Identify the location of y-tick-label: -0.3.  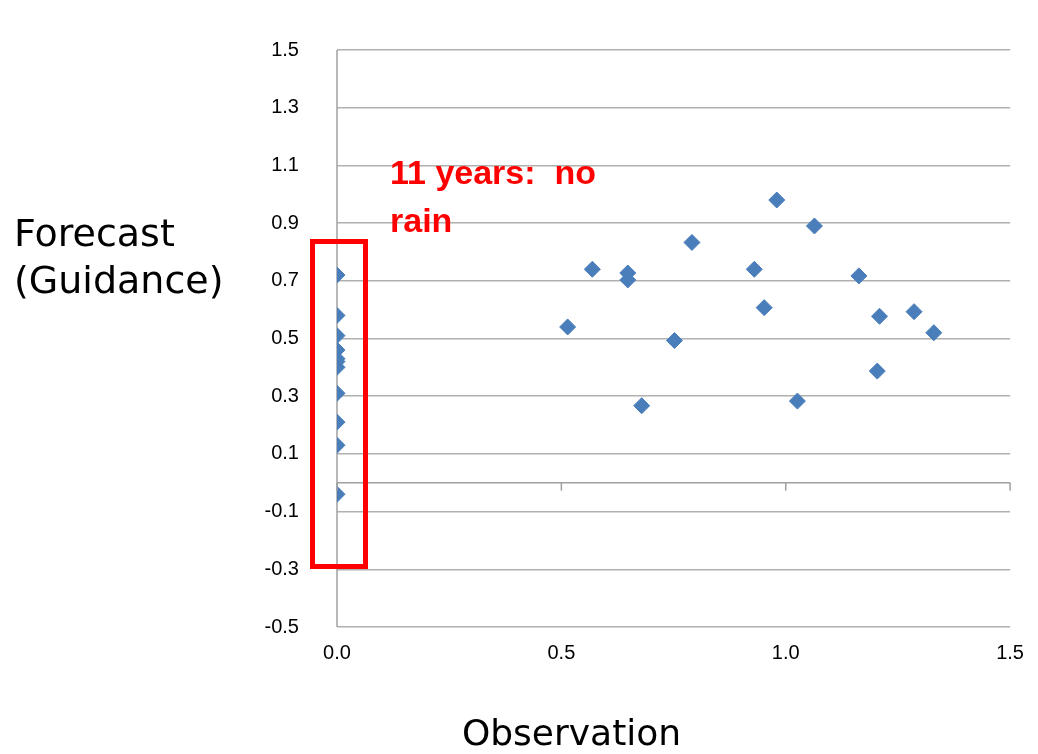
(281, 567).